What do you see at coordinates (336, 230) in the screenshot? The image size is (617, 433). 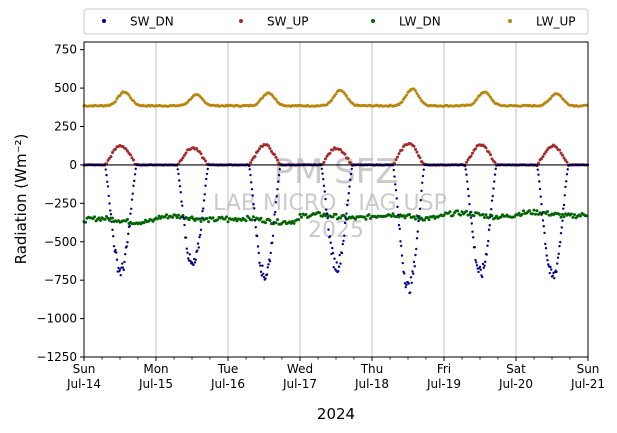 I see `watermark-line-3: 2025` at bounding box center [336, 230].